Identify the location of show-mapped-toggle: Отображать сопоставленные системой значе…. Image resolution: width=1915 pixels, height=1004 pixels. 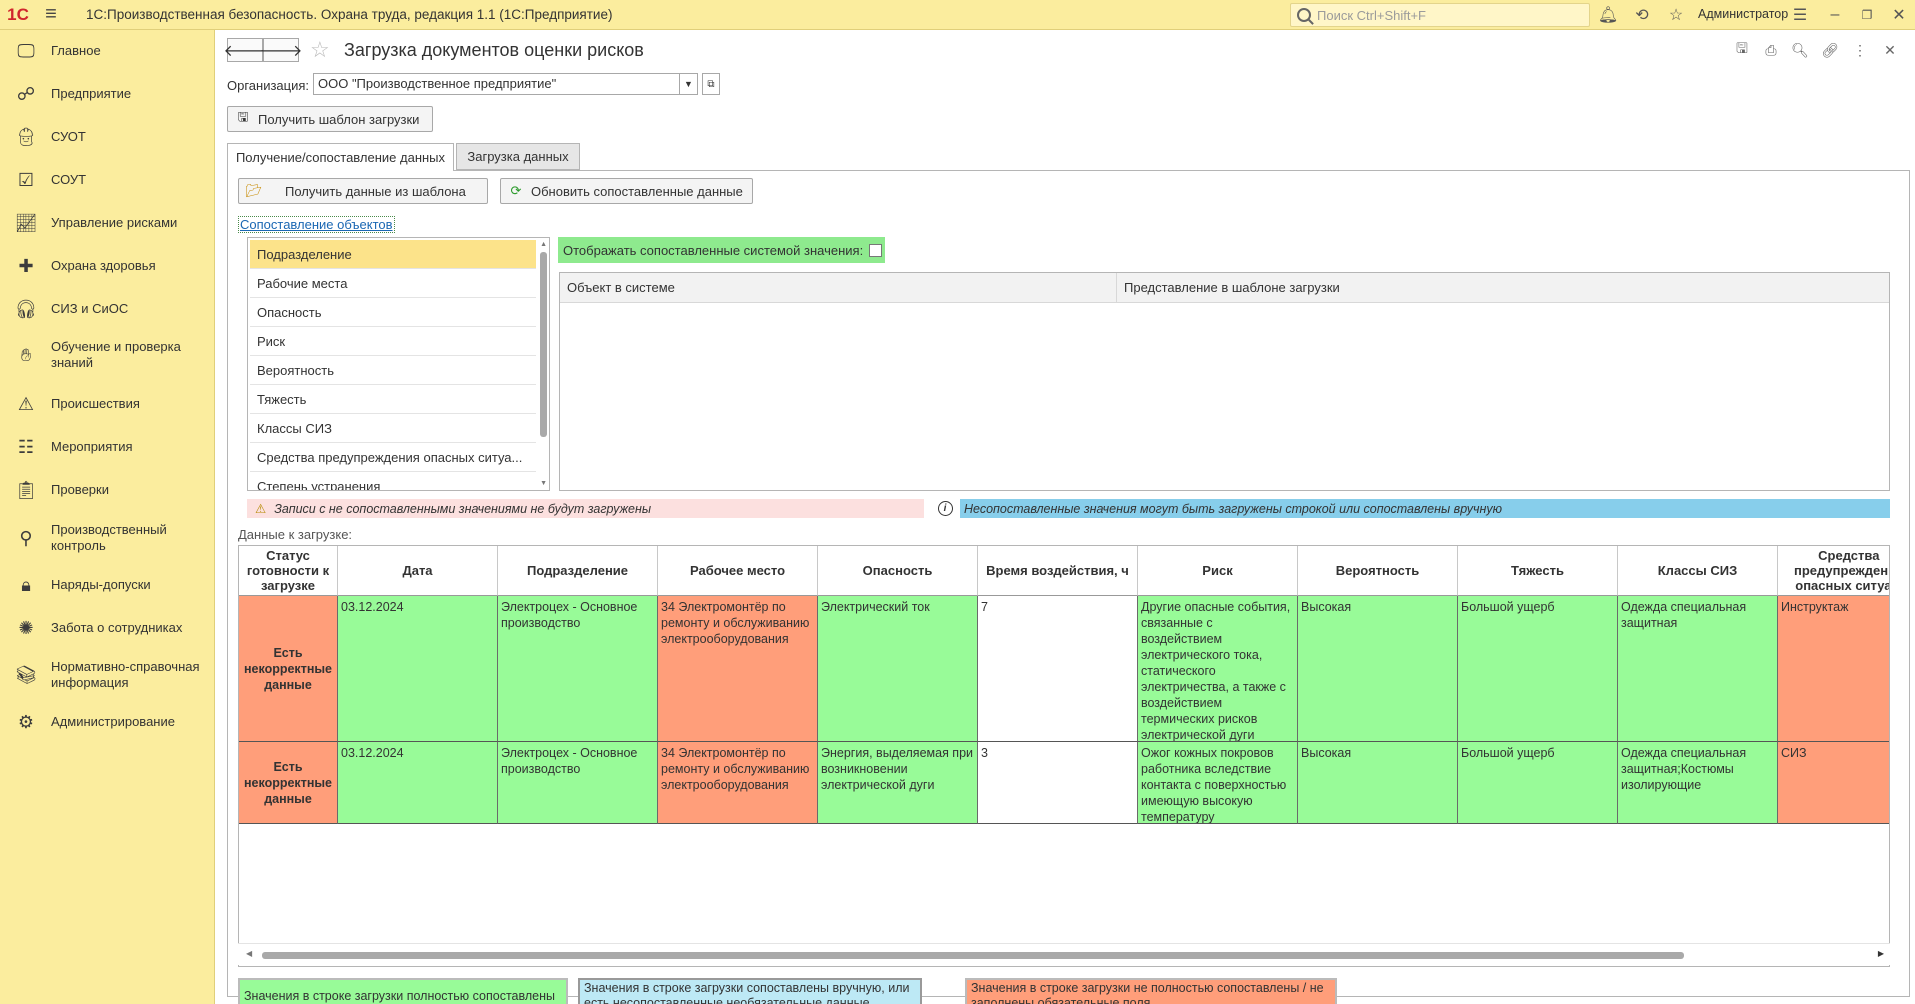
(721, 250).